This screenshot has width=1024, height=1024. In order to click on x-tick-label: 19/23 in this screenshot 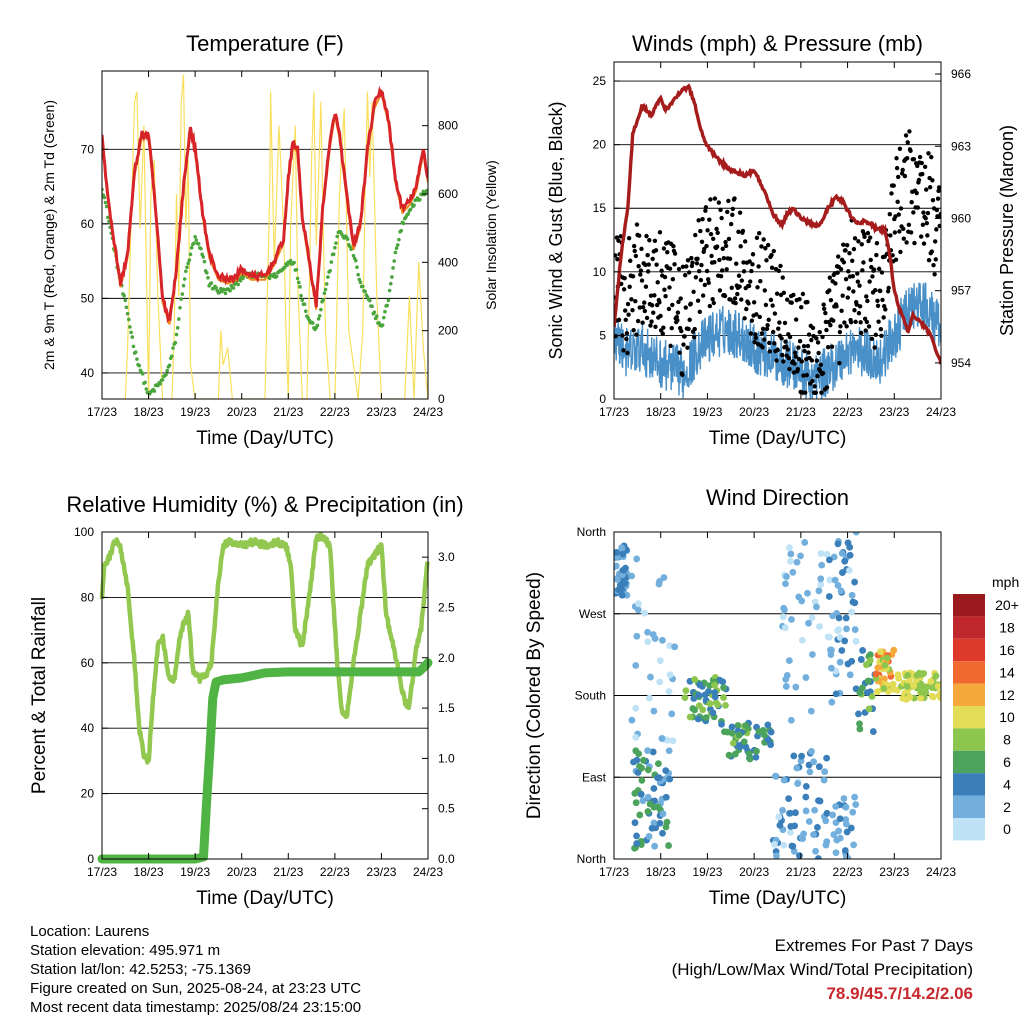, I will do `click(707, 872)`.